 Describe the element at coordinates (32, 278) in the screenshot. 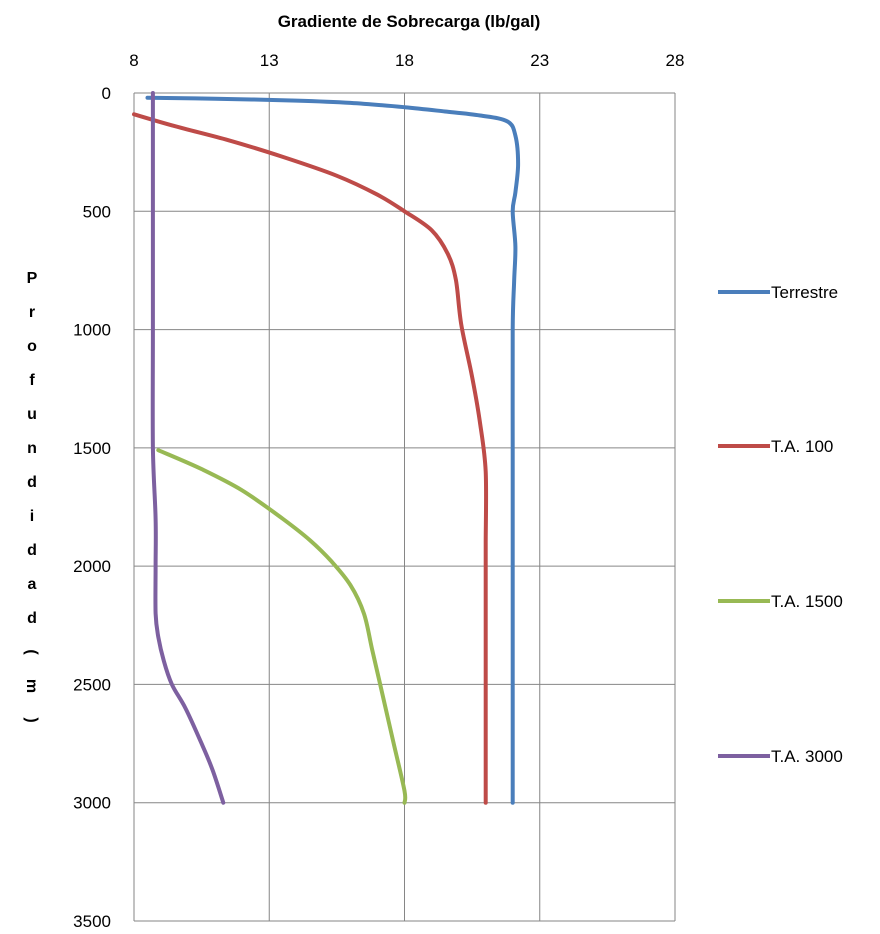

I see `y-axis-label-char: P` at that location.